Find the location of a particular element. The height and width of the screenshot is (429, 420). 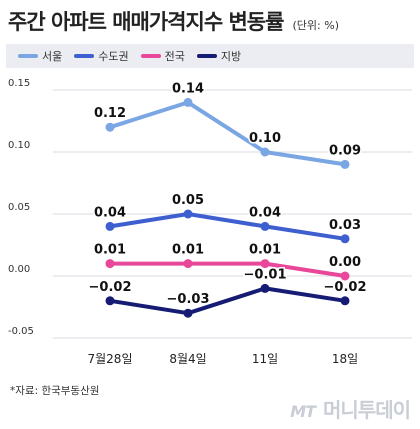

legend-item: 전국 is located at coordinates (162, 56).